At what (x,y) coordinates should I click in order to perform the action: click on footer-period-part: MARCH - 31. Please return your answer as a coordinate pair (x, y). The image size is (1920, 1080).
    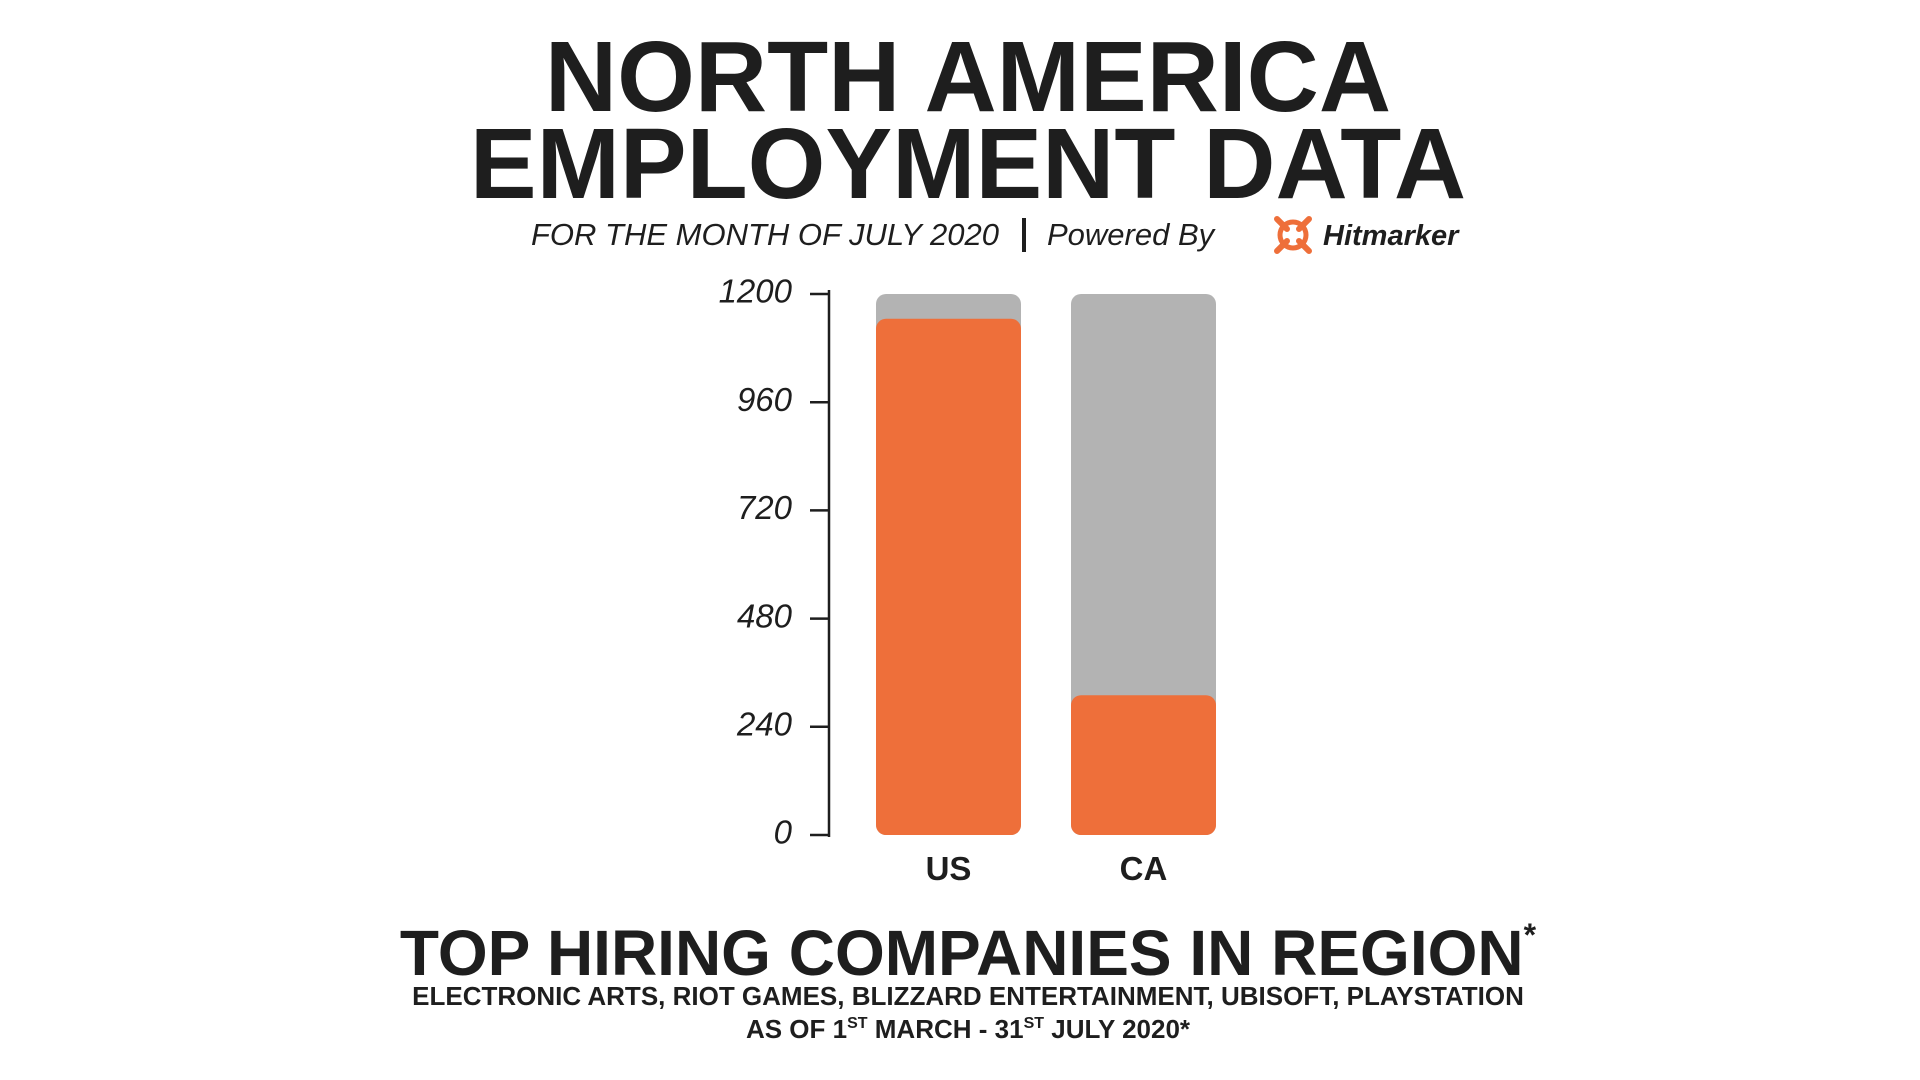
    Looking at the image, I should click on (946, 1029).